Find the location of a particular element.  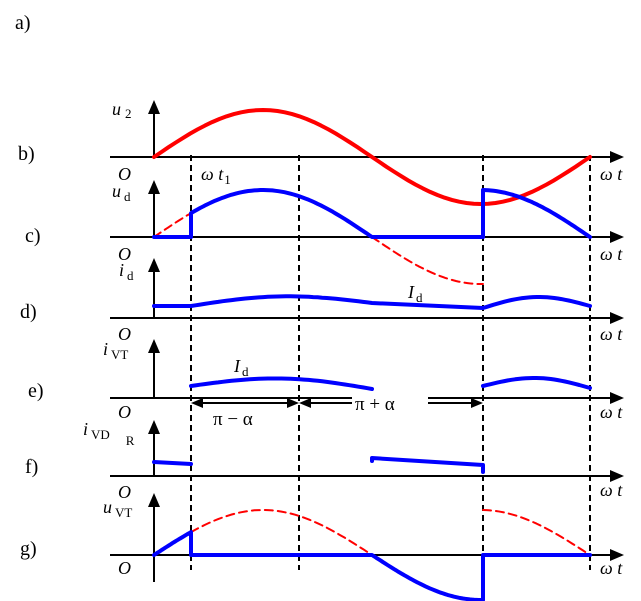

omega-t-d: ω t is located at coordinates (611, 334).